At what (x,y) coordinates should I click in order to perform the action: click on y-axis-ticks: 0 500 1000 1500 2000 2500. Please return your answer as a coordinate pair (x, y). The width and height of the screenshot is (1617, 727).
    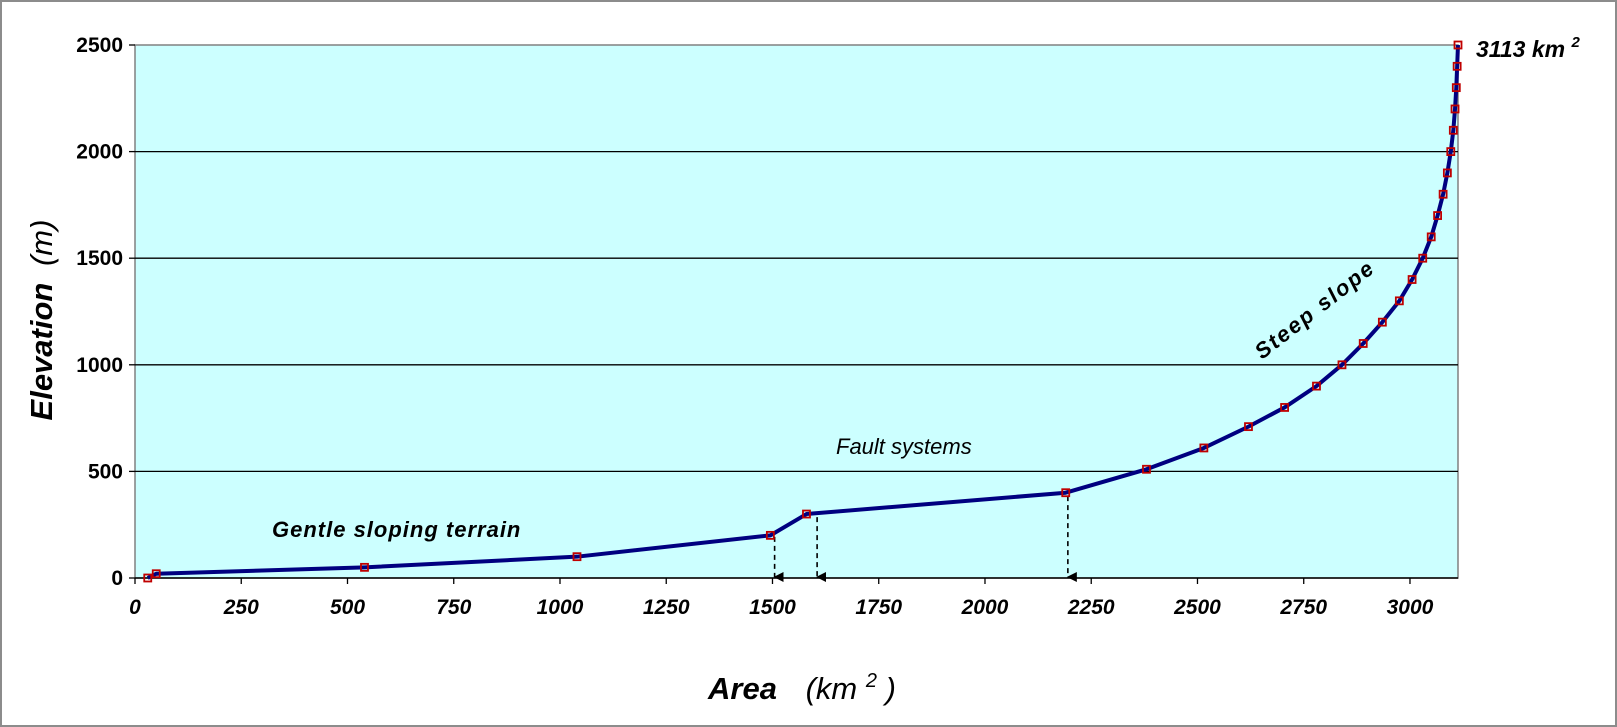
    Looking at the image, I should click on (105, 312).